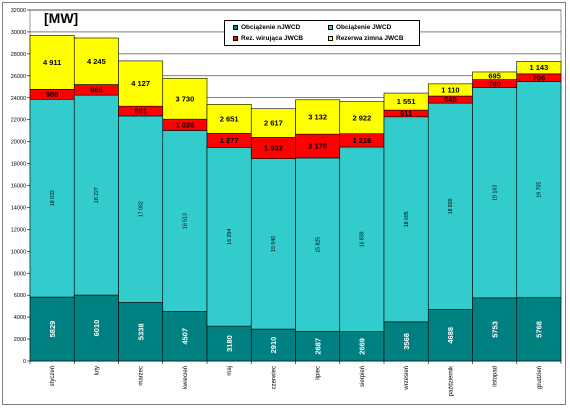 Image resolution: width=570 pixels, height=409 pixels. I want to click on bar-label-0-7: 2669, so click(362, 346).